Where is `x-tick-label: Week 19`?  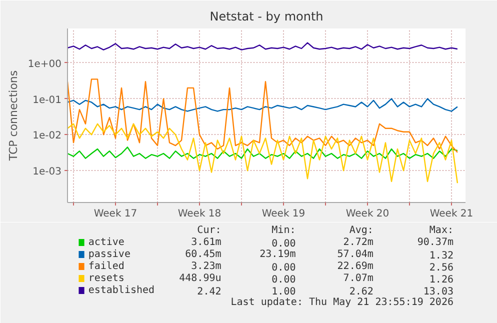
x-tick-label: Week 19 is located at coordinates (284, 214).